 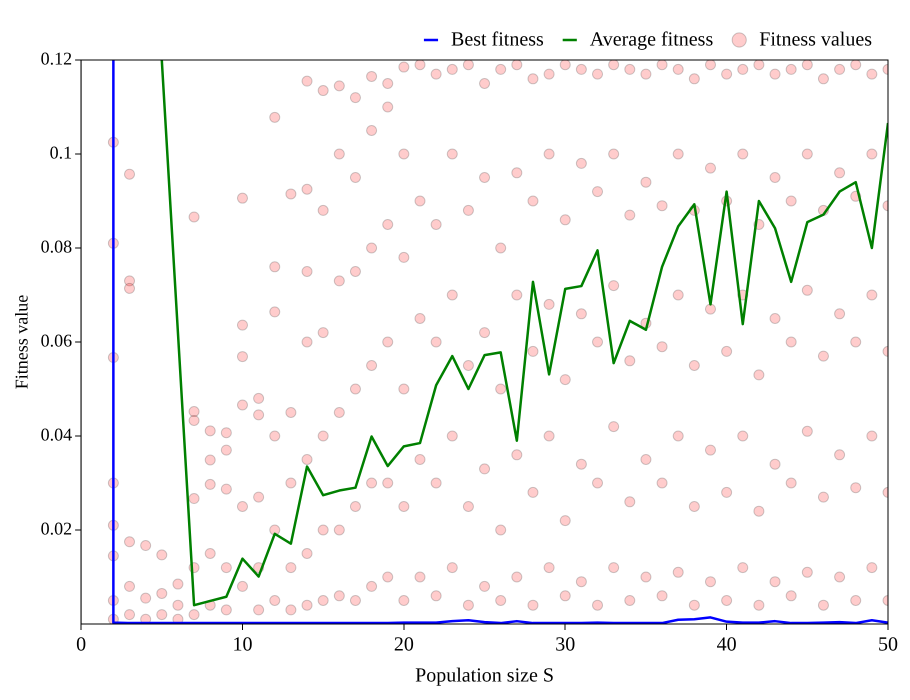 I want to click on y-tick-label: 0.1, so click(x=61, y=152).